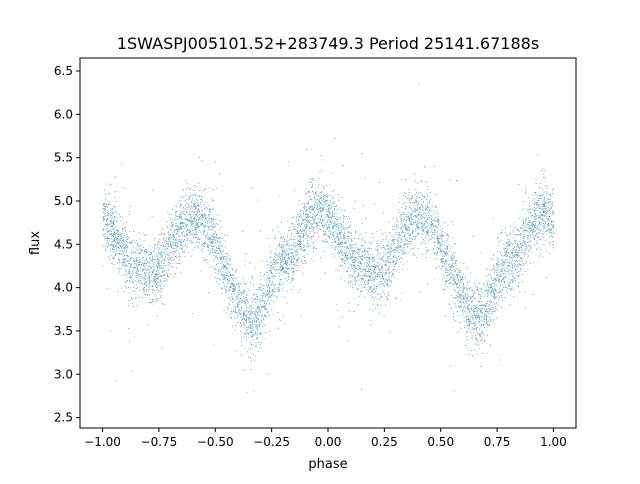 This screenshot has height=484, width=640. I want to click on x-axis-ticks: −1.00 −0.75 −0.50 −0.25 0.00 0.25 0.50 0.75 1.00, so click(325, 438).